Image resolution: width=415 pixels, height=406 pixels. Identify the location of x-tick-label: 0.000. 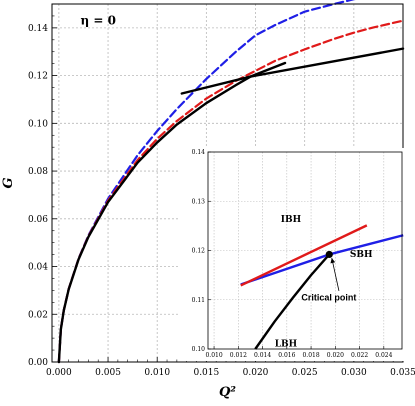
(59, 373).